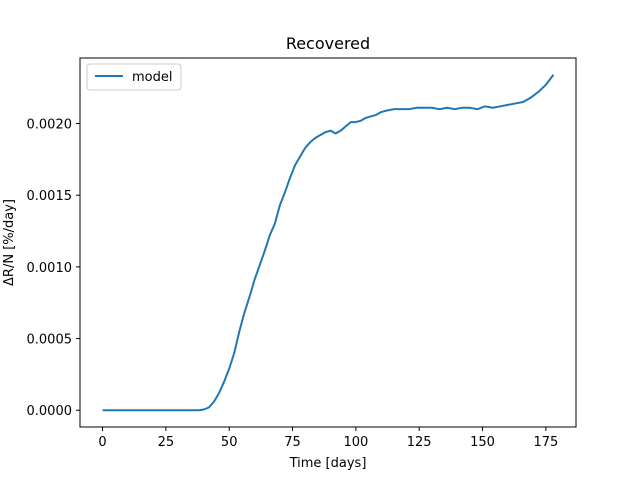  Describe the element at coordinates (50, 268) in the screenshot. I see `y-tick-label: 0.0010` at that location.